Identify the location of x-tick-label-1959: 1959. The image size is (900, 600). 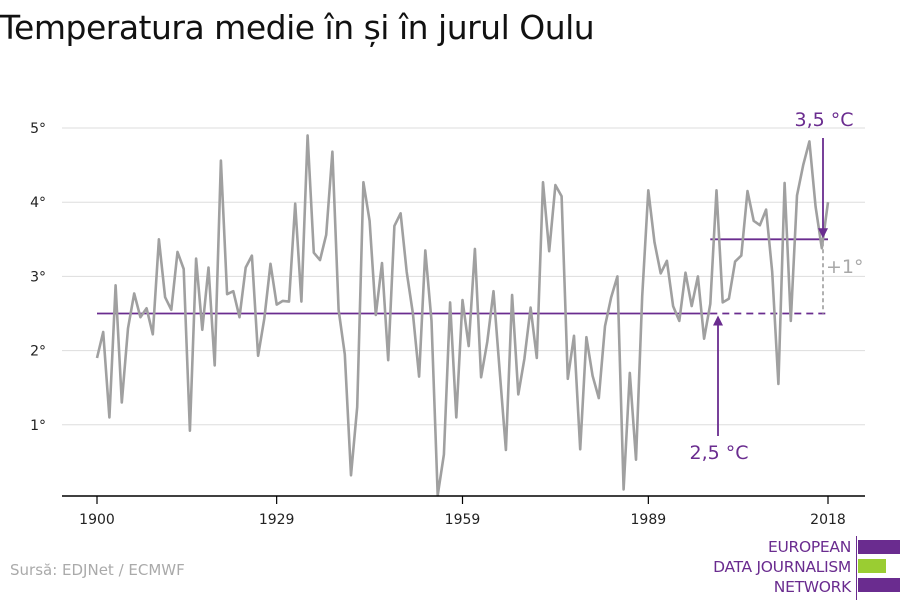
(463, 520).